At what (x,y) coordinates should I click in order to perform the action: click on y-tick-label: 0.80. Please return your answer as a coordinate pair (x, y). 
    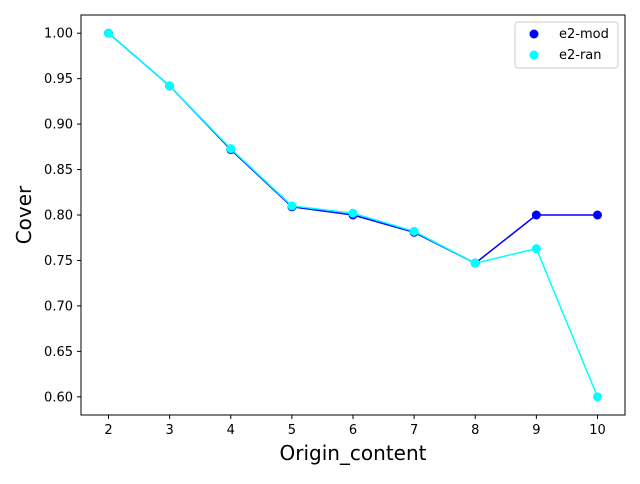
    Looking at the image, I should click on (58, 216).